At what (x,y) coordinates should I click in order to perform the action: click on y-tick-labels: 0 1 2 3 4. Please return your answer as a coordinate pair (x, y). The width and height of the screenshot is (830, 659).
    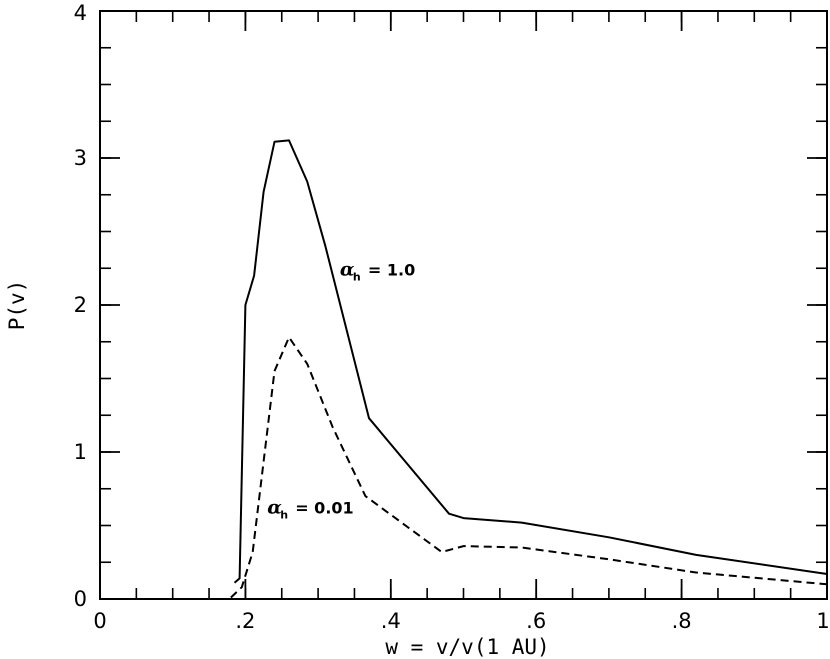
    Looking at the image, I should click on (80, 306).